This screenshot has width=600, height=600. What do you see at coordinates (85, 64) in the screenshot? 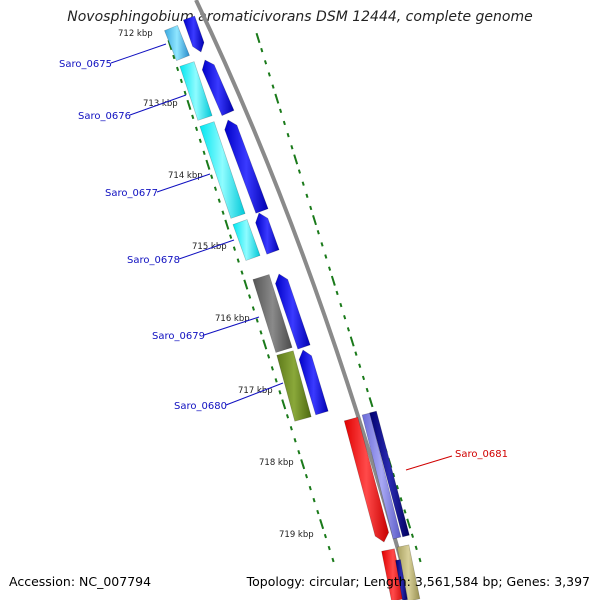
I see `gene-label-saro-0675: Saro_0675` at bounding box center [85, 64].